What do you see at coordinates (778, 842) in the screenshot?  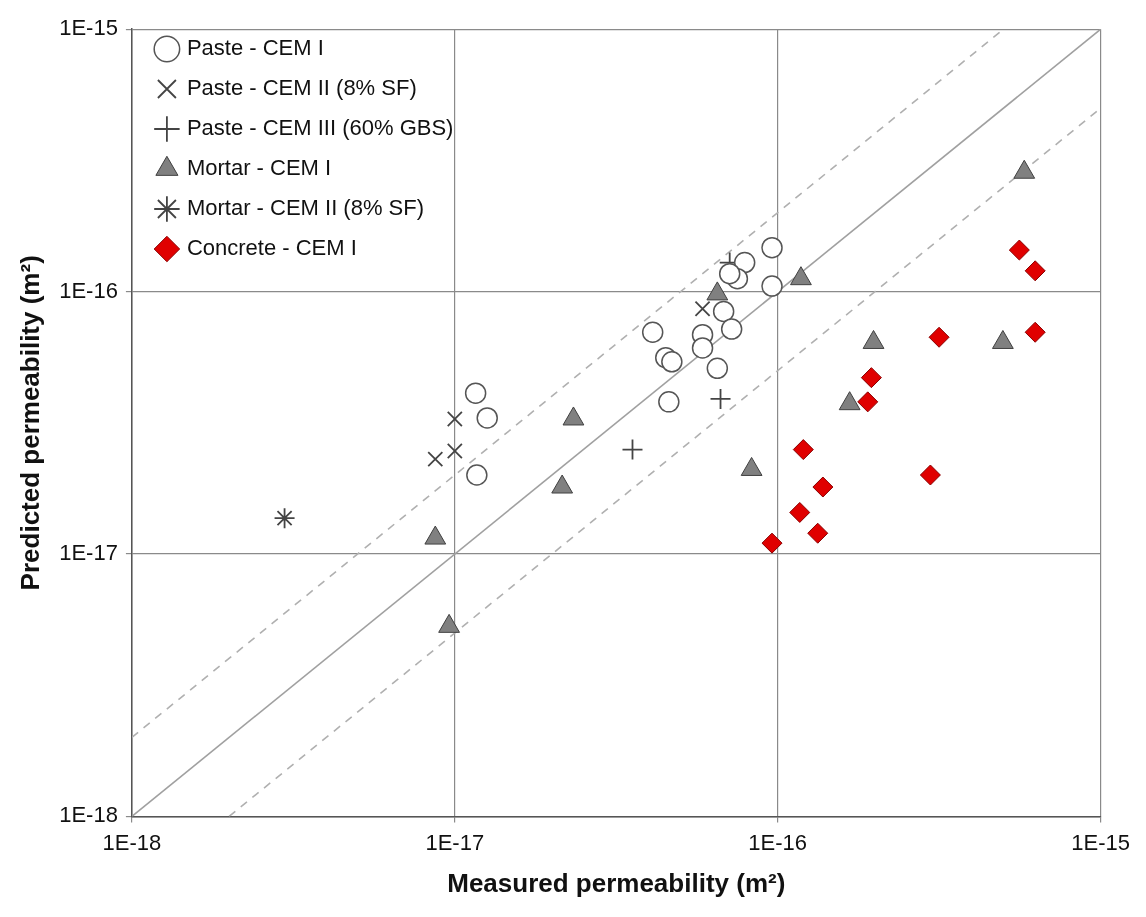 I see `x-tick-label: 1E-16` at bounding box center [778, 842].